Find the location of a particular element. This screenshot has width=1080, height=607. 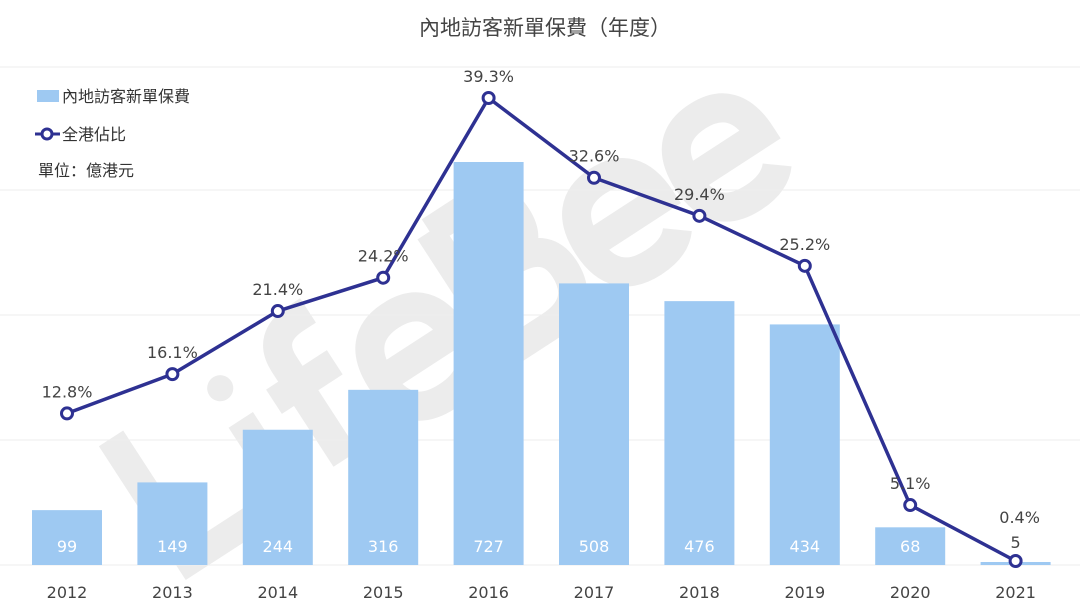

line-value-label: 24.2% is located at coordinates (383, 256).